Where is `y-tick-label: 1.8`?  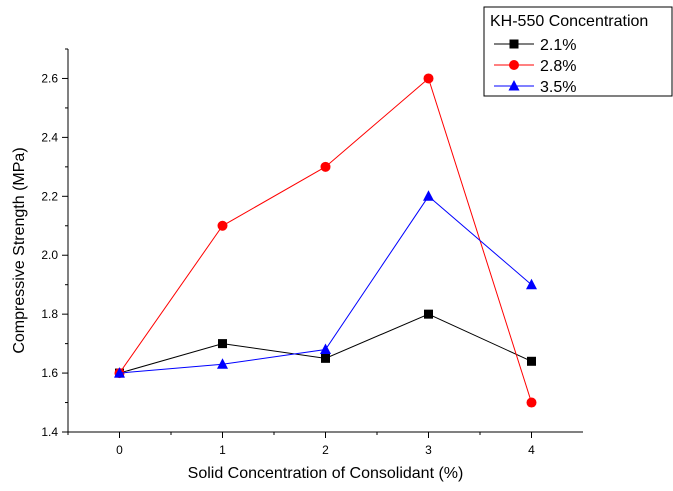 y-tick-label: 1.8 is located at coordinates (49, 314).